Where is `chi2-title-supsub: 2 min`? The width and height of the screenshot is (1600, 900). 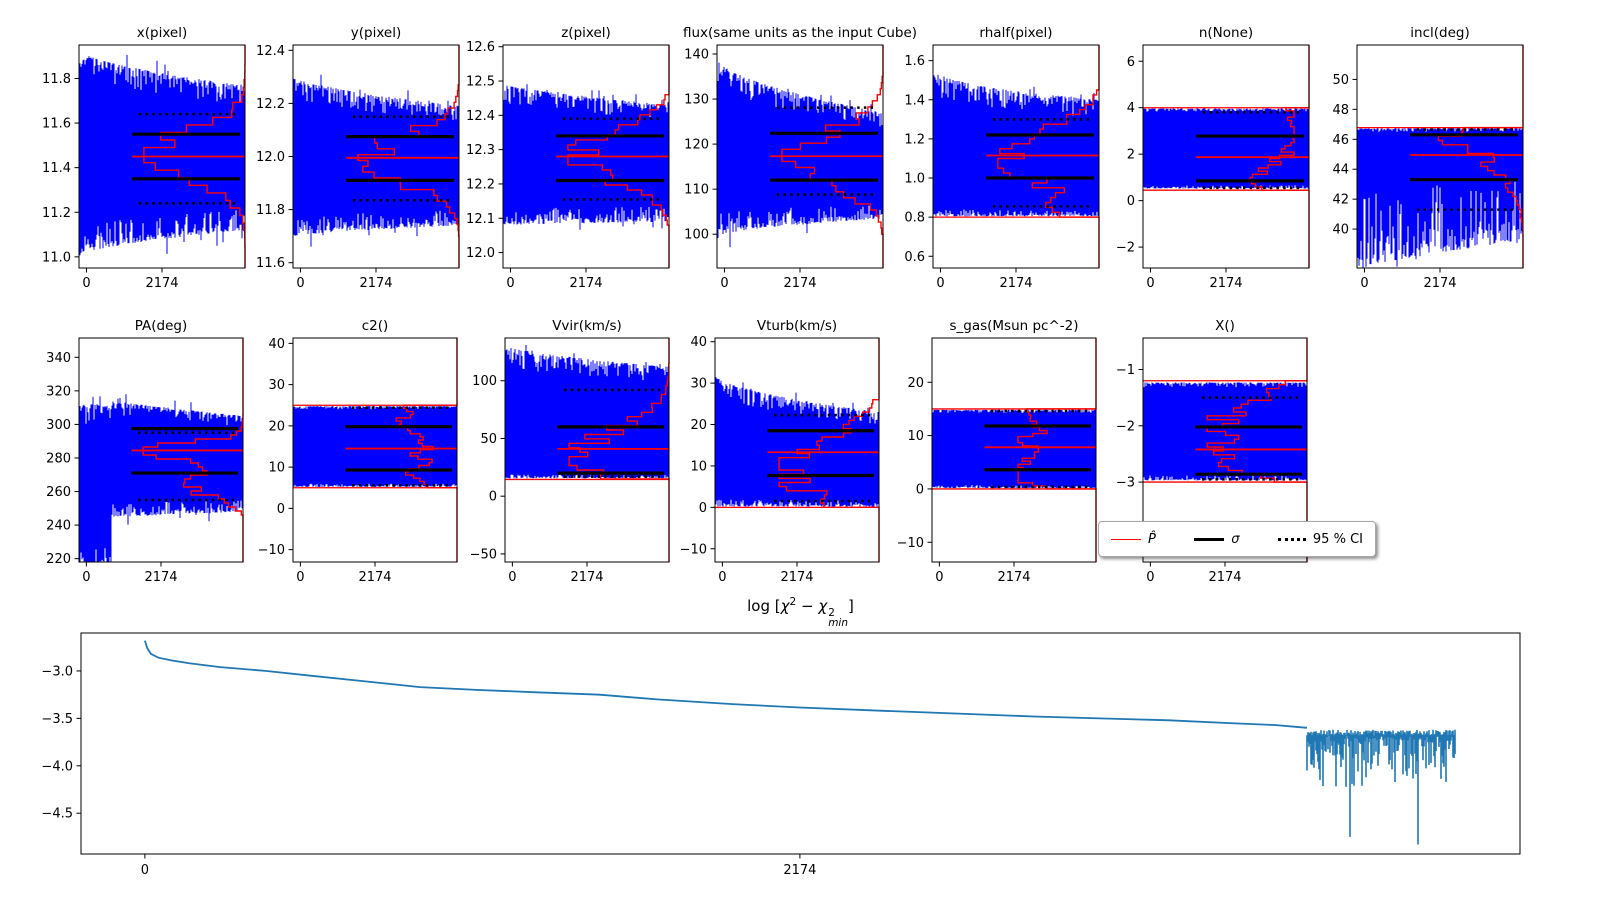 chi2-title-supsub: 2 min is located at coordinates (838, 617).